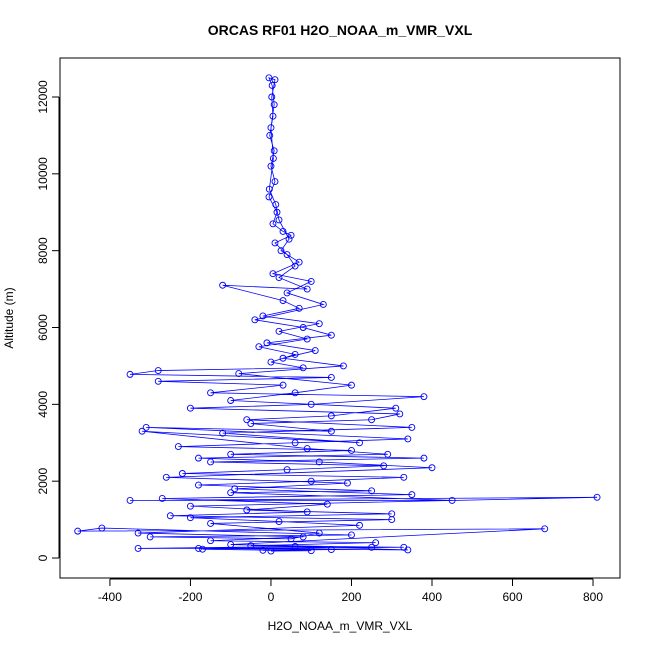 The width and height of the screenshot is (650, 650). I want to click on y-tick-label: 0, so click(43, 557).